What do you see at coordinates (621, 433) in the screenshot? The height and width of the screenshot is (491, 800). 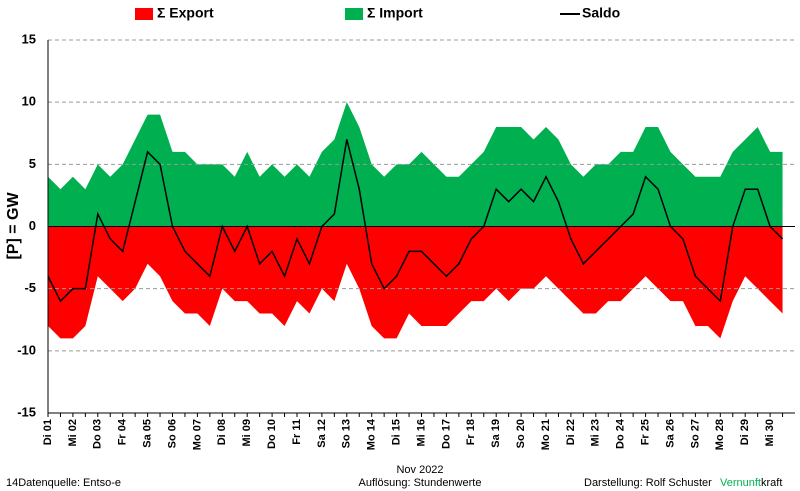 I see `x-tick-label: Do 24` at bounding box center [621, 433].